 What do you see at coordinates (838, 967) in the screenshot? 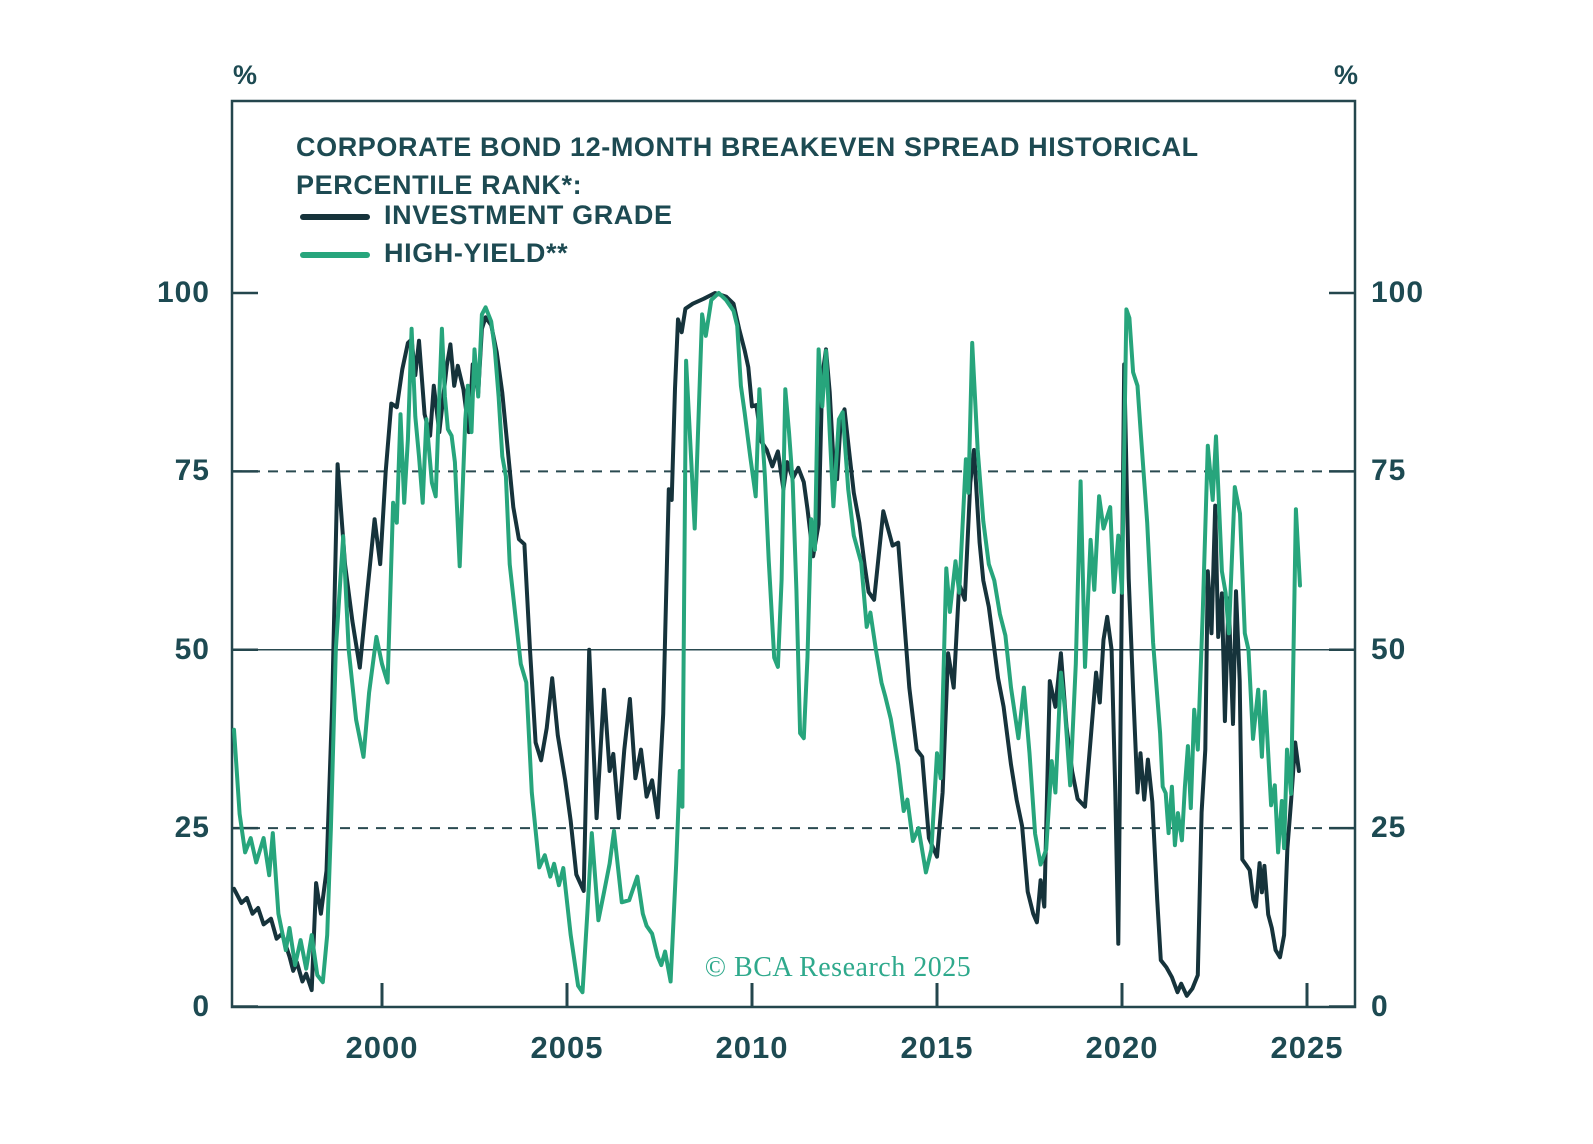
I see `bca-research-watermark: © BCA Research 2025` at bounding box center [838, 967].